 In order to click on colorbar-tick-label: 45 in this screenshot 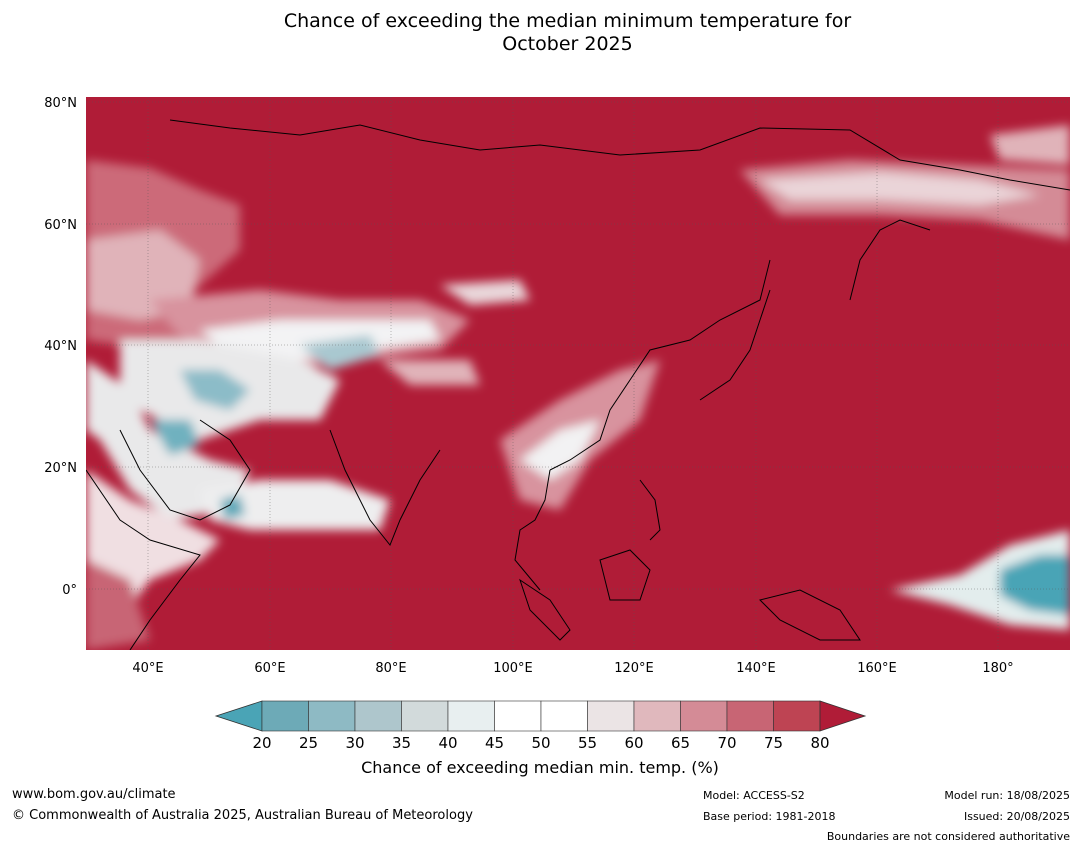, I will do `click(494, 743)`.